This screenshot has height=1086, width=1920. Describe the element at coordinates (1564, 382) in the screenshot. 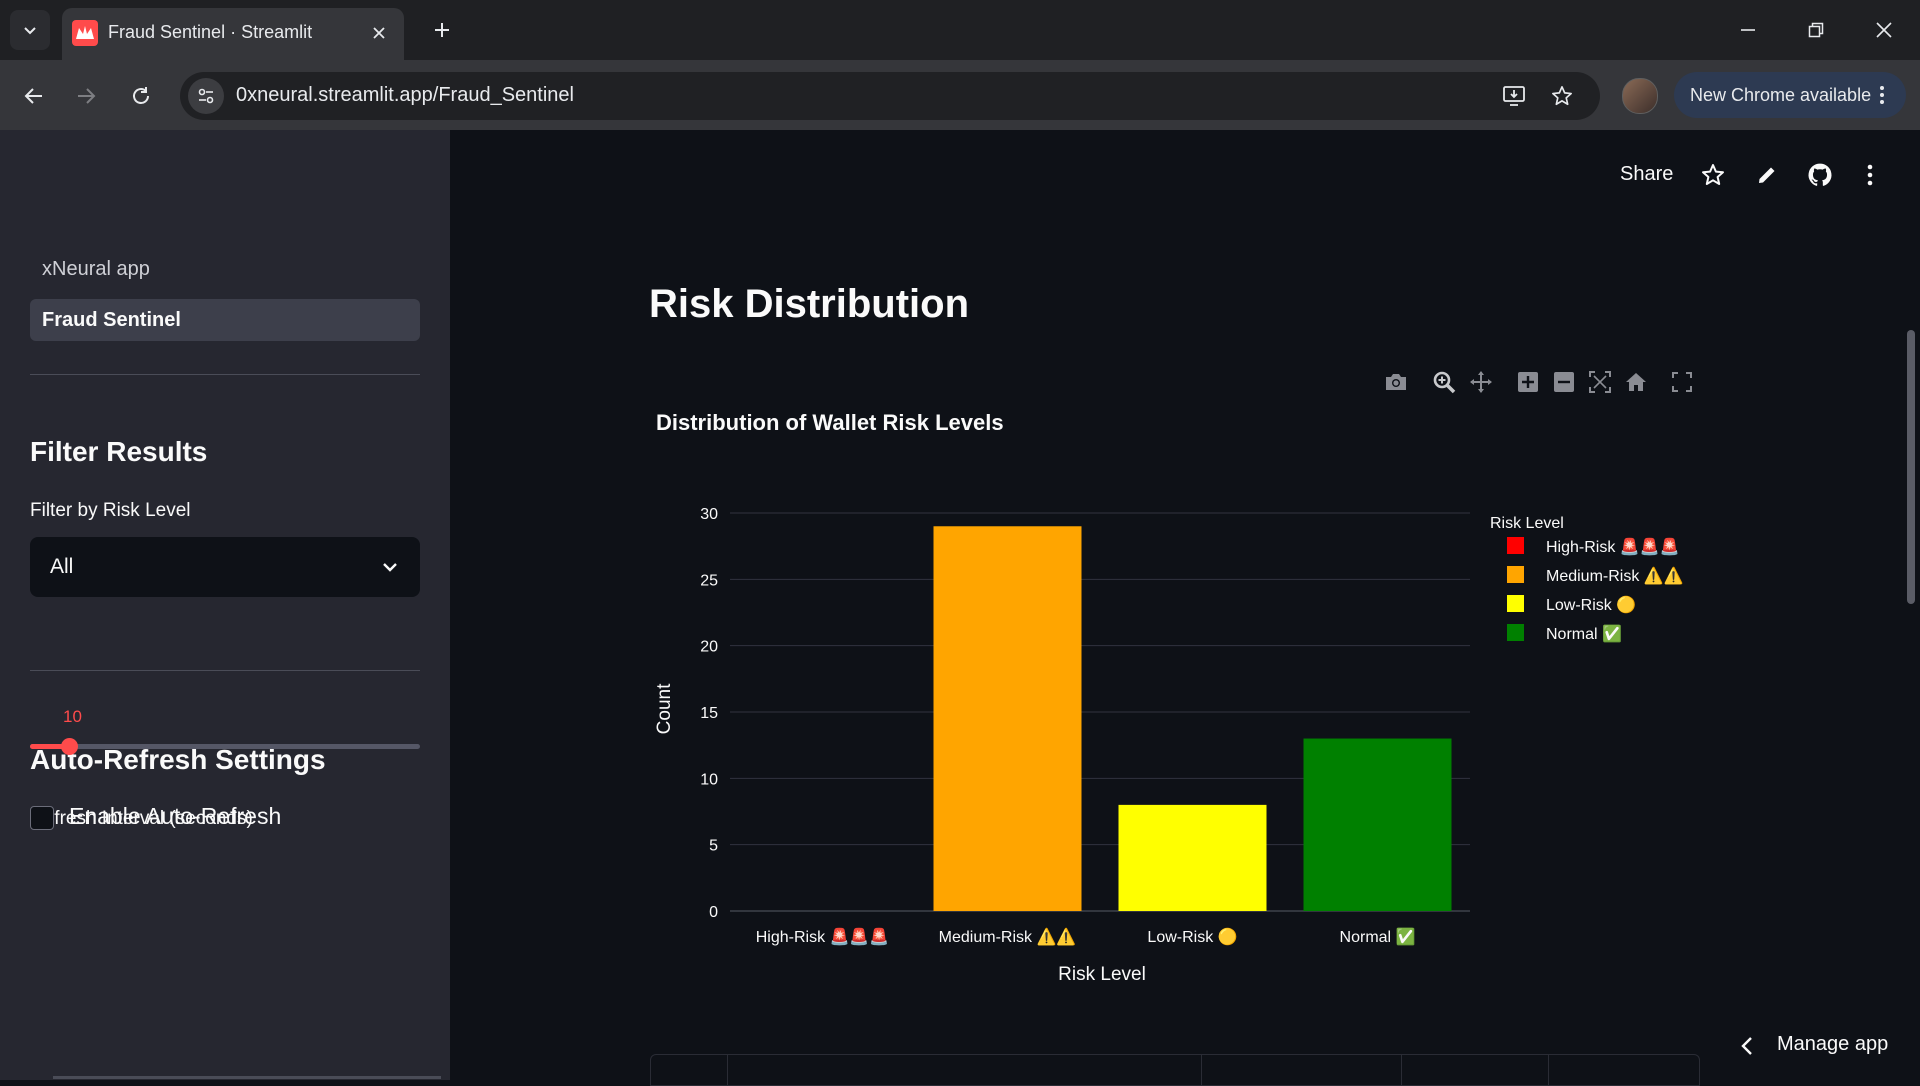

I see `zoom-out-icon` at that location.